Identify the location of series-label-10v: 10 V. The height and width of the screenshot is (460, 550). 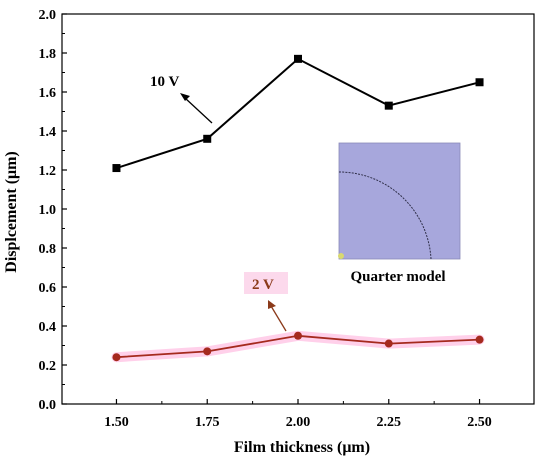
(164, 82).